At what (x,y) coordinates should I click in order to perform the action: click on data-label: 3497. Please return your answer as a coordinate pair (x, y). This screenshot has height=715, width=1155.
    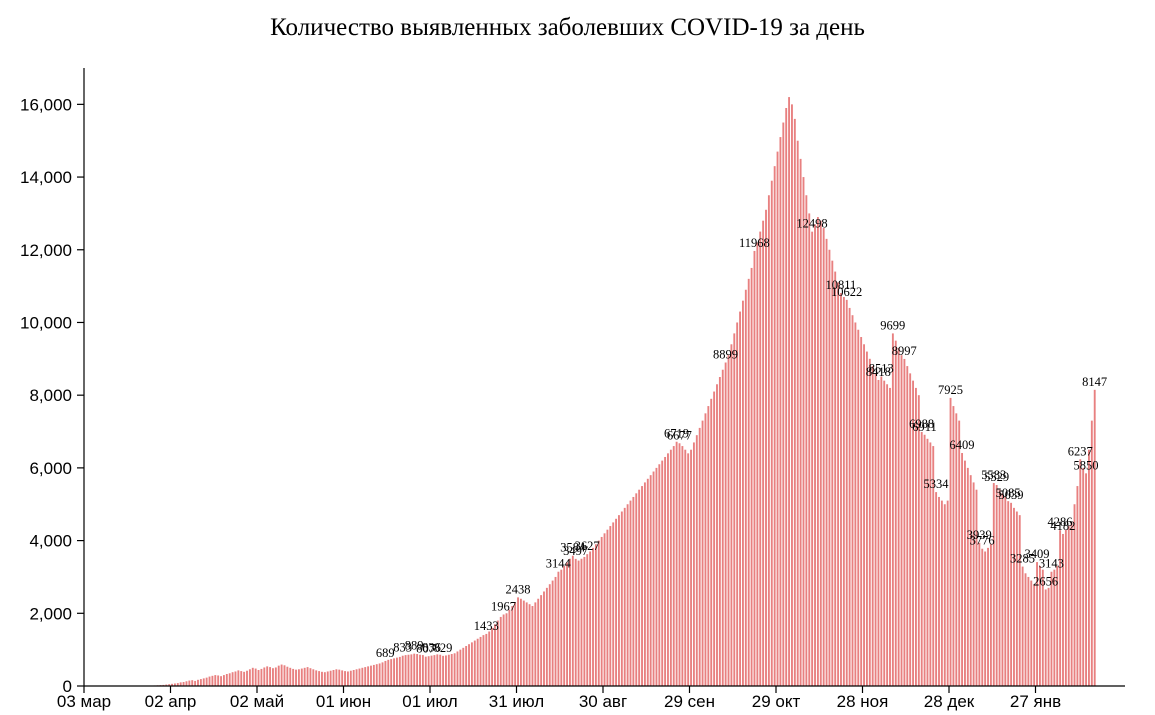
    Looking at the image, I should click on (575, 551).